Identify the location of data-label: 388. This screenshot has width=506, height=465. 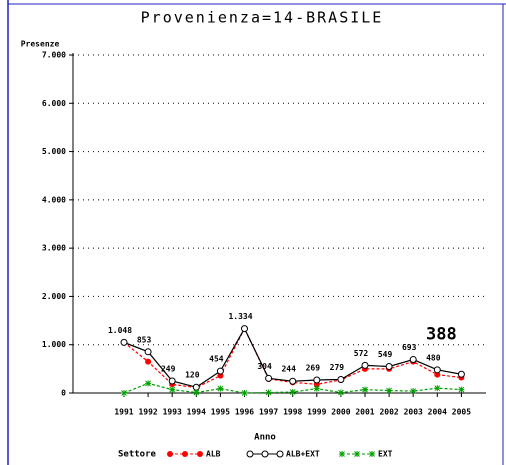
(441, 334).